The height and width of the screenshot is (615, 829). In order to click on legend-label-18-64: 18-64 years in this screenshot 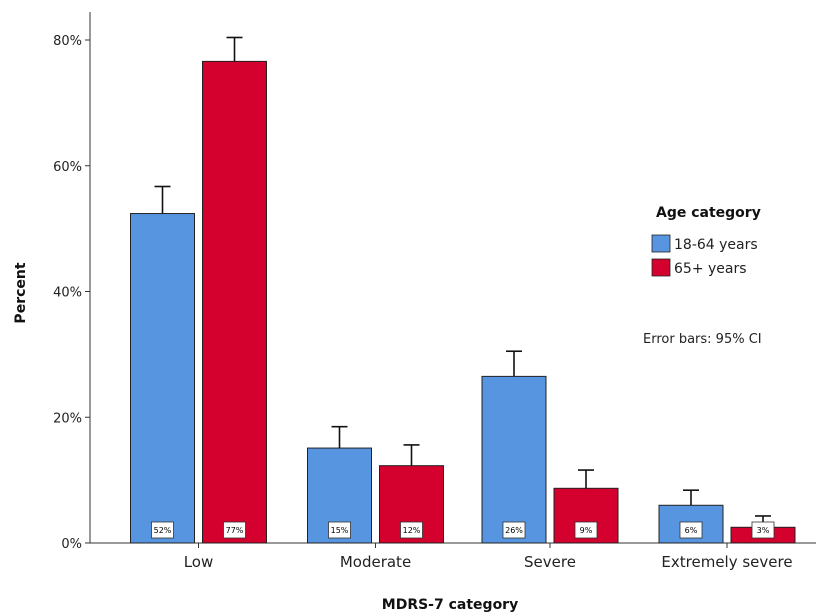, I will do `click(716, 245)`.